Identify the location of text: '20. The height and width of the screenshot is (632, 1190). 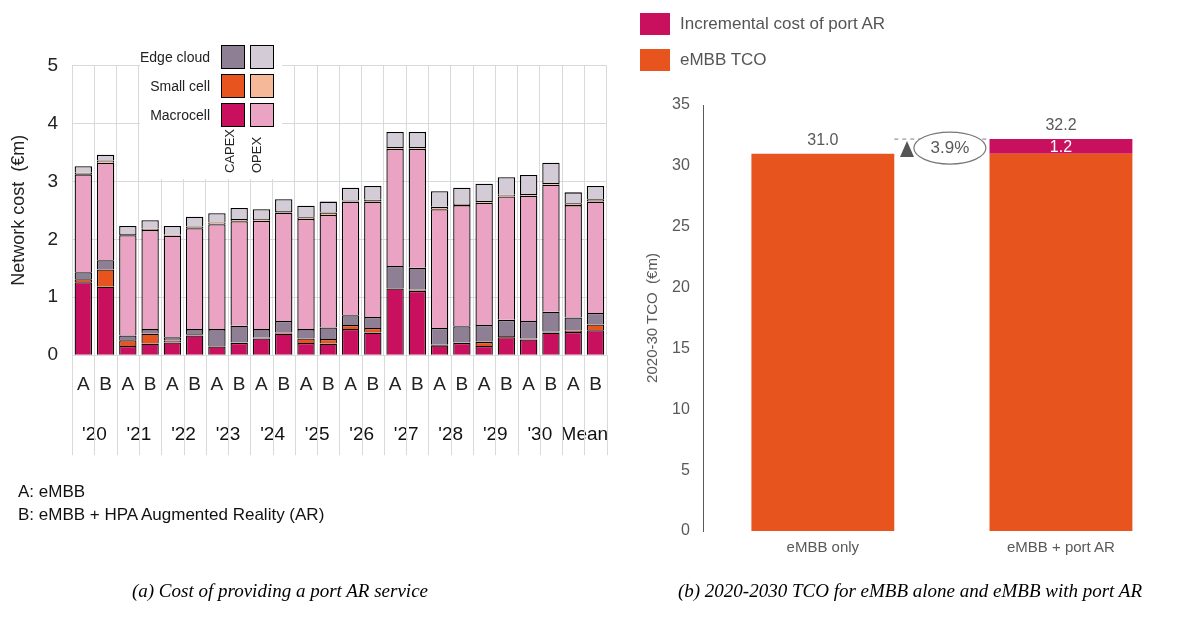
(94, 434).